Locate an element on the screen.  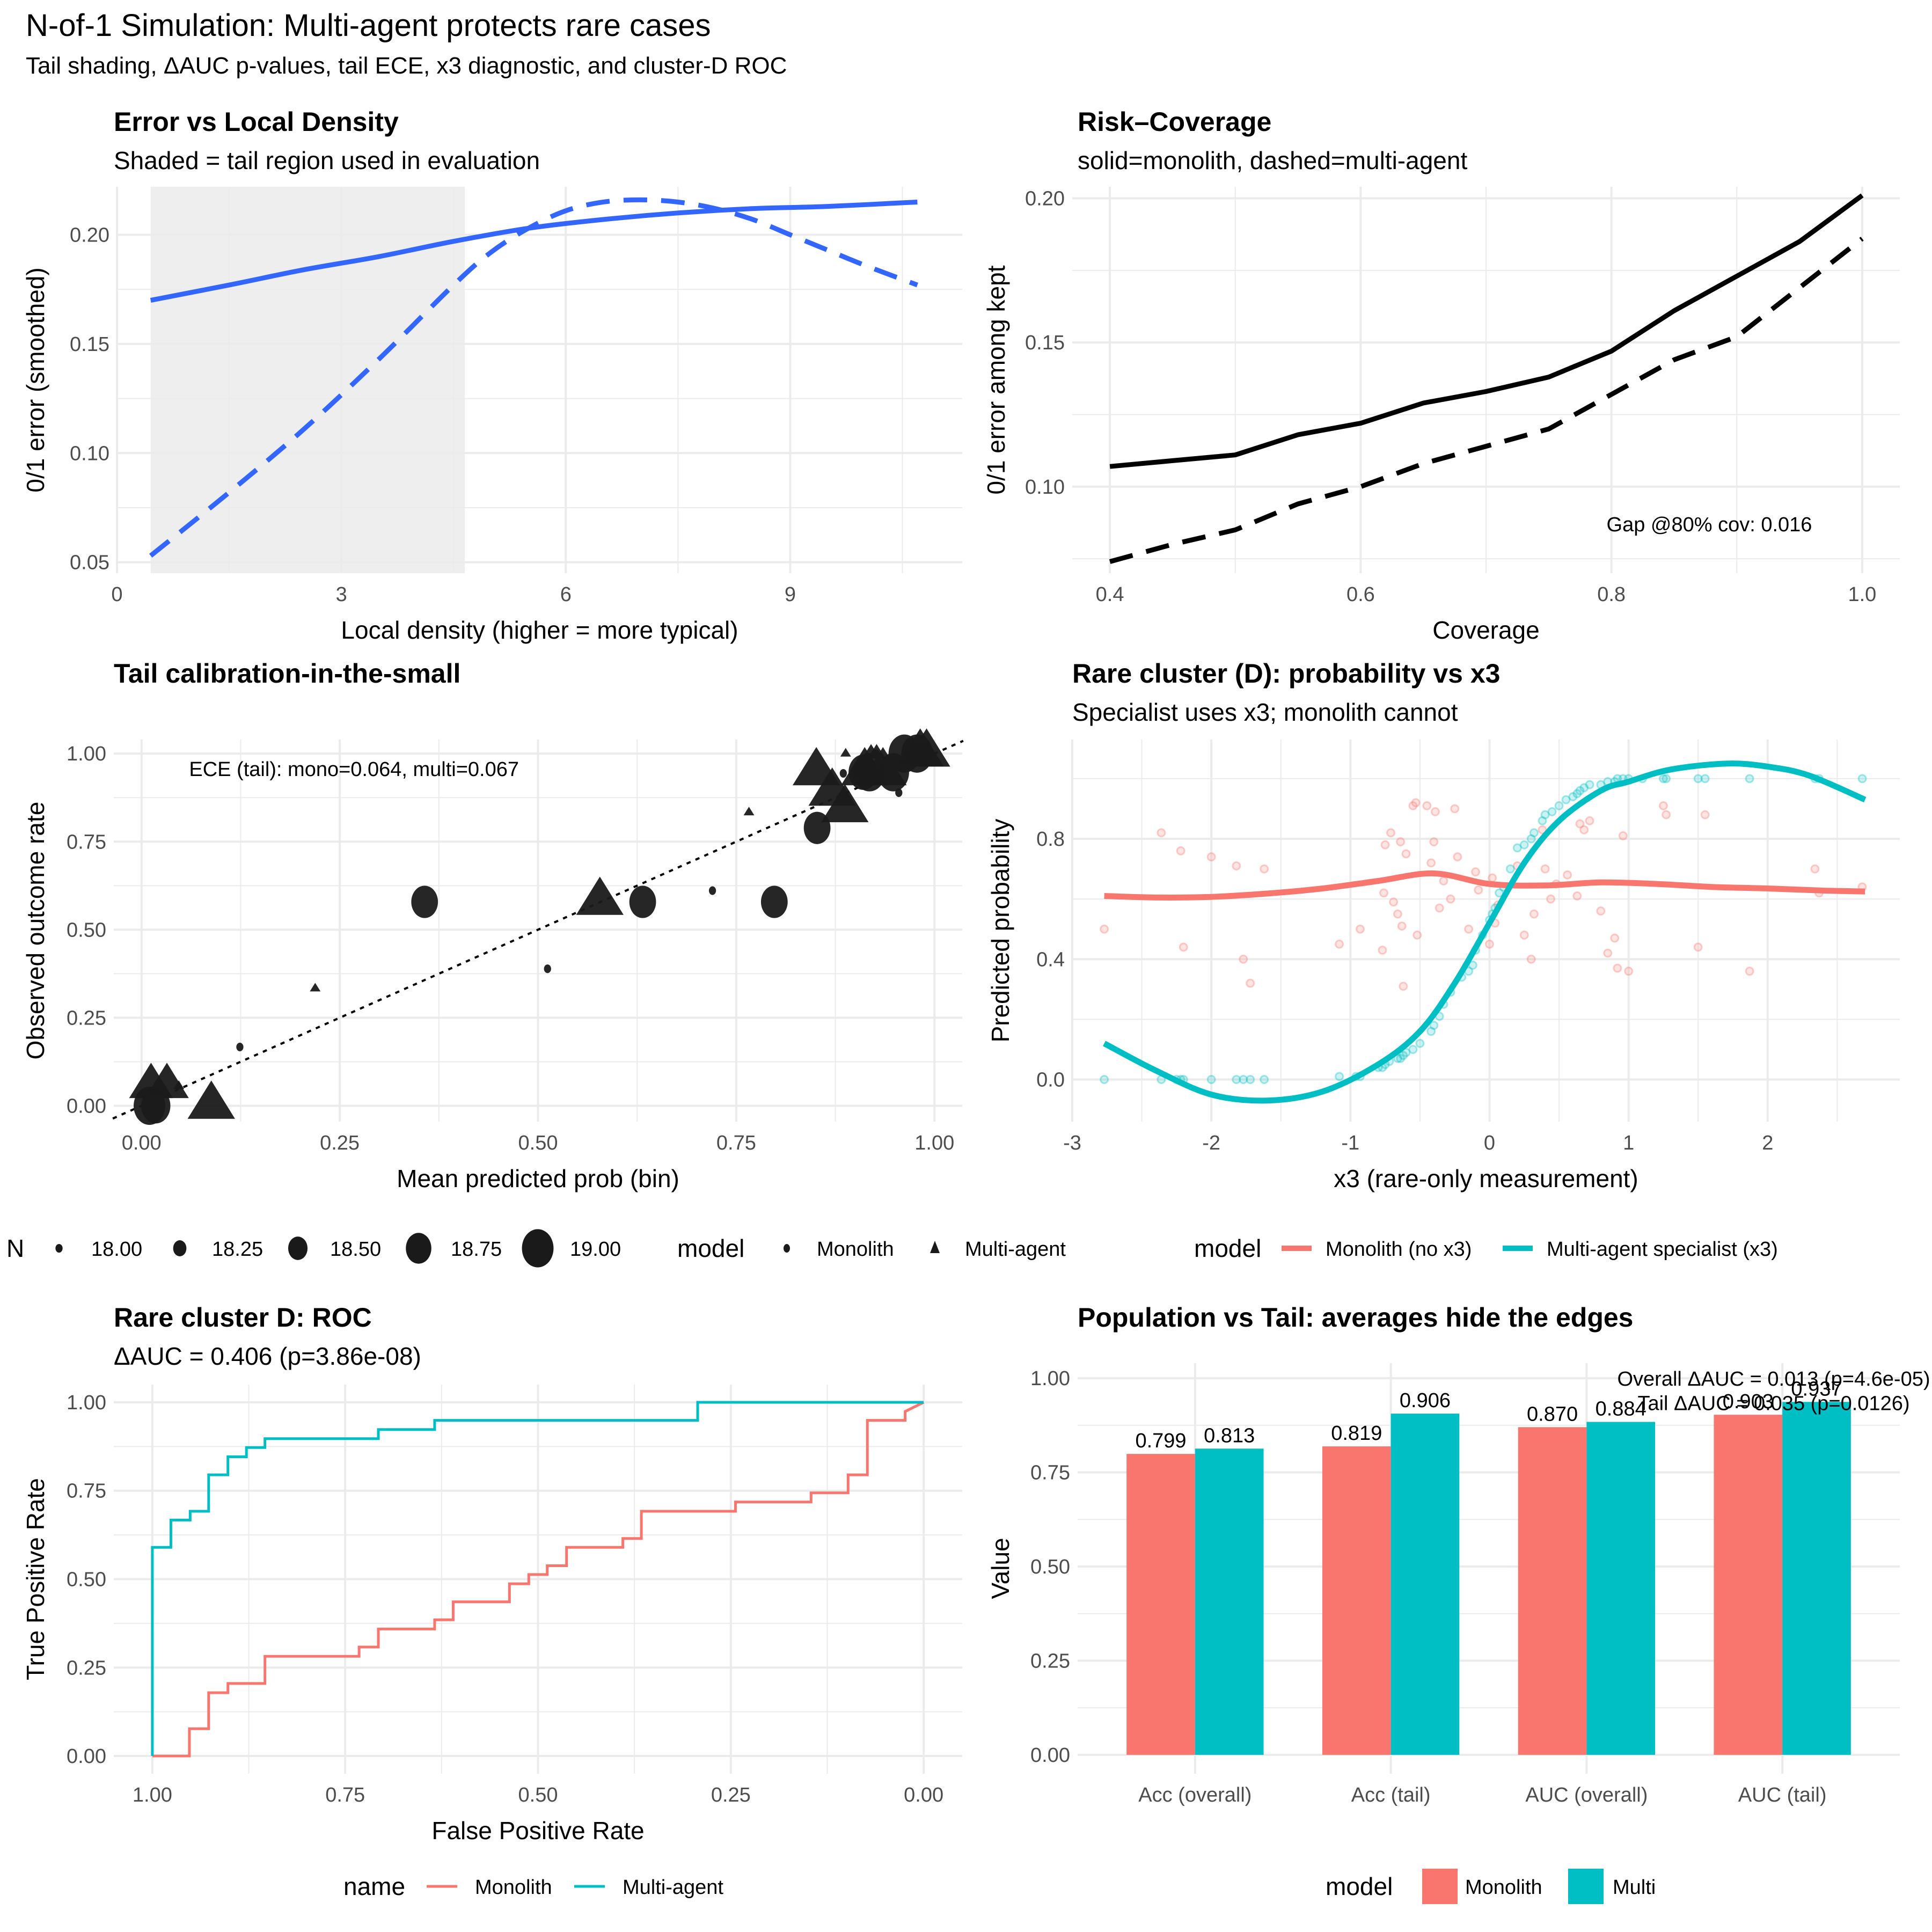
panel5-title: Rare cluster D: ROC is located at coordinates (243, 1317).